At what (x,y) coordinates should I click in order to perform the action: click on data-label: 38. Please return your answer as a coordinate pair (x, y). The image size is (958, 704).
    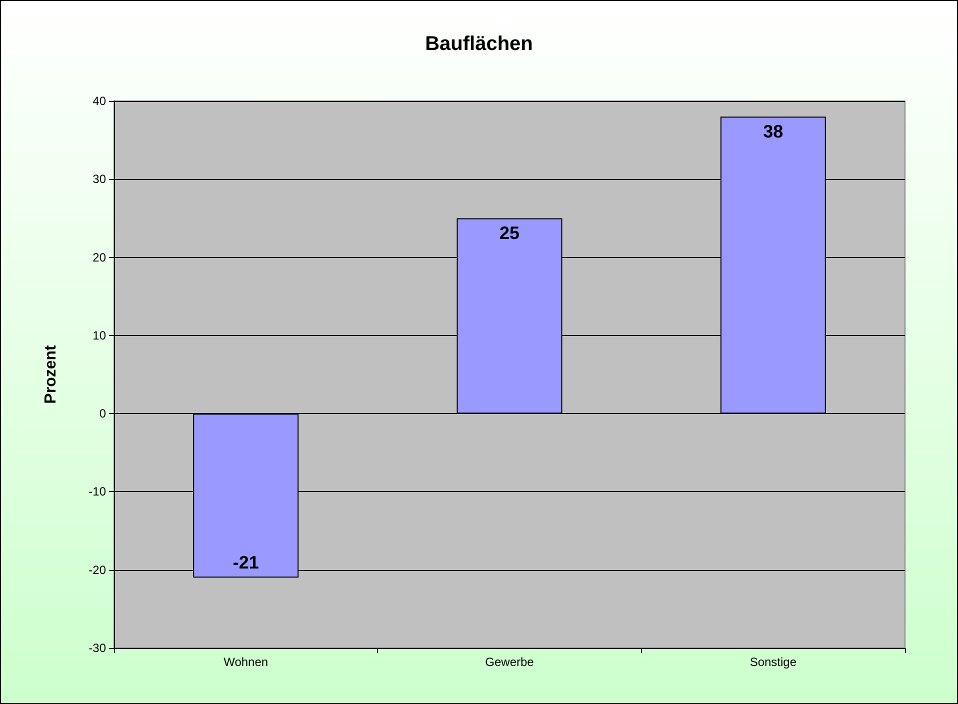
    Looking at the image, I should click on (773, 132).